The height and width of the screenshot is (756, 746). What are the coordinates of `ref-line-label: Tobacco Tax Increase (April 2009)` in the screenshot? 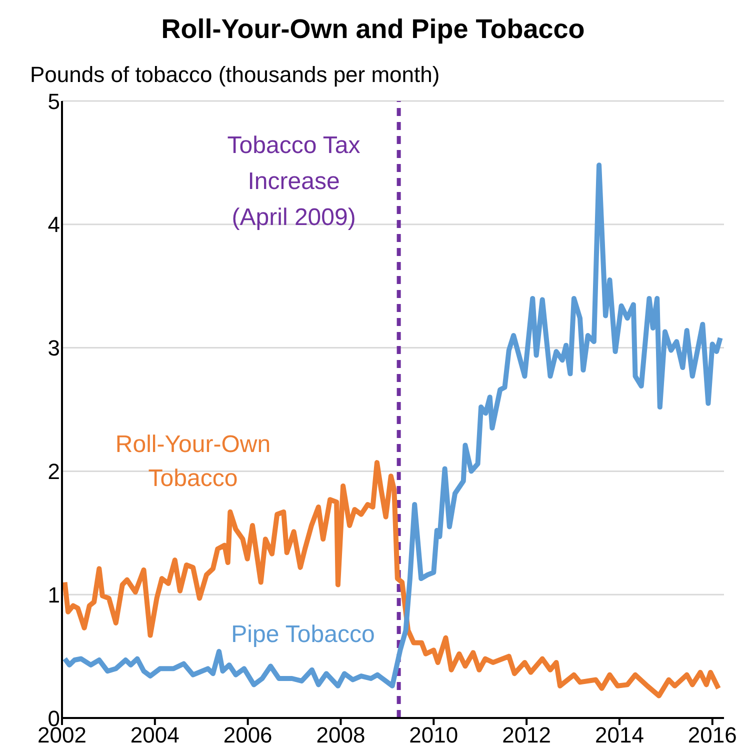 It's located at (294, 182).